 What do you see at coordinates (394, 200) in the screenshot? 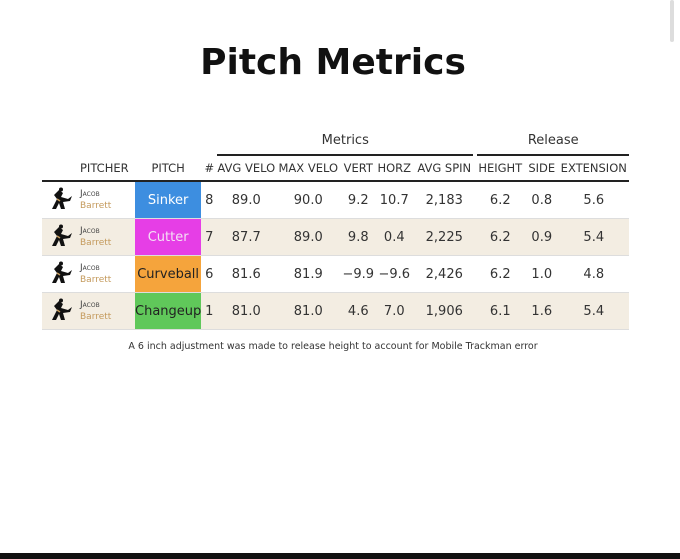
I see `value-cell: 10.7` at bounding box center [394, 200].